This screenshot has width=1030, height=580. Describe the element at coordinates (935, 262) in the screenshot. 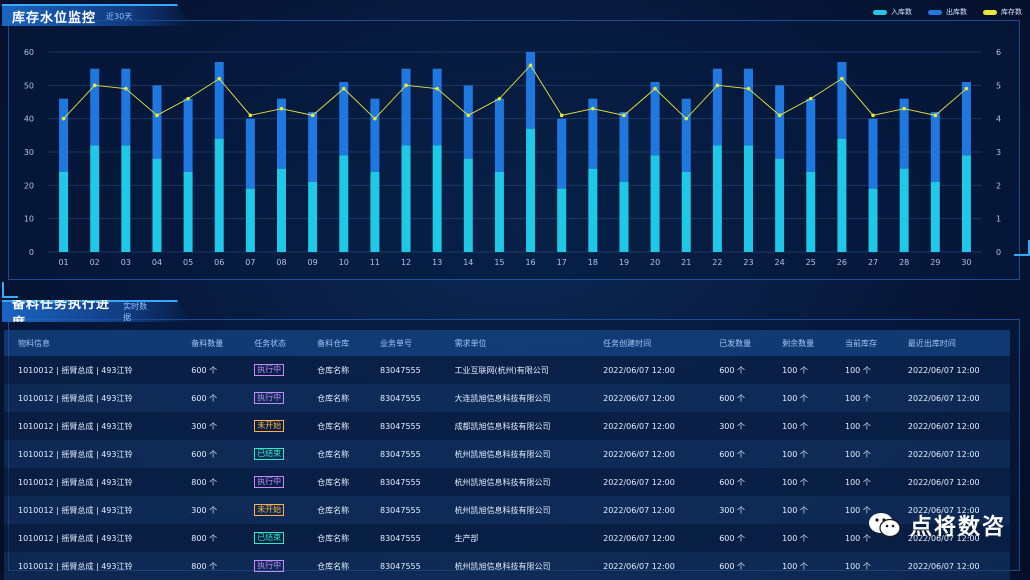

I see `x-tick-label: 29` at that location.